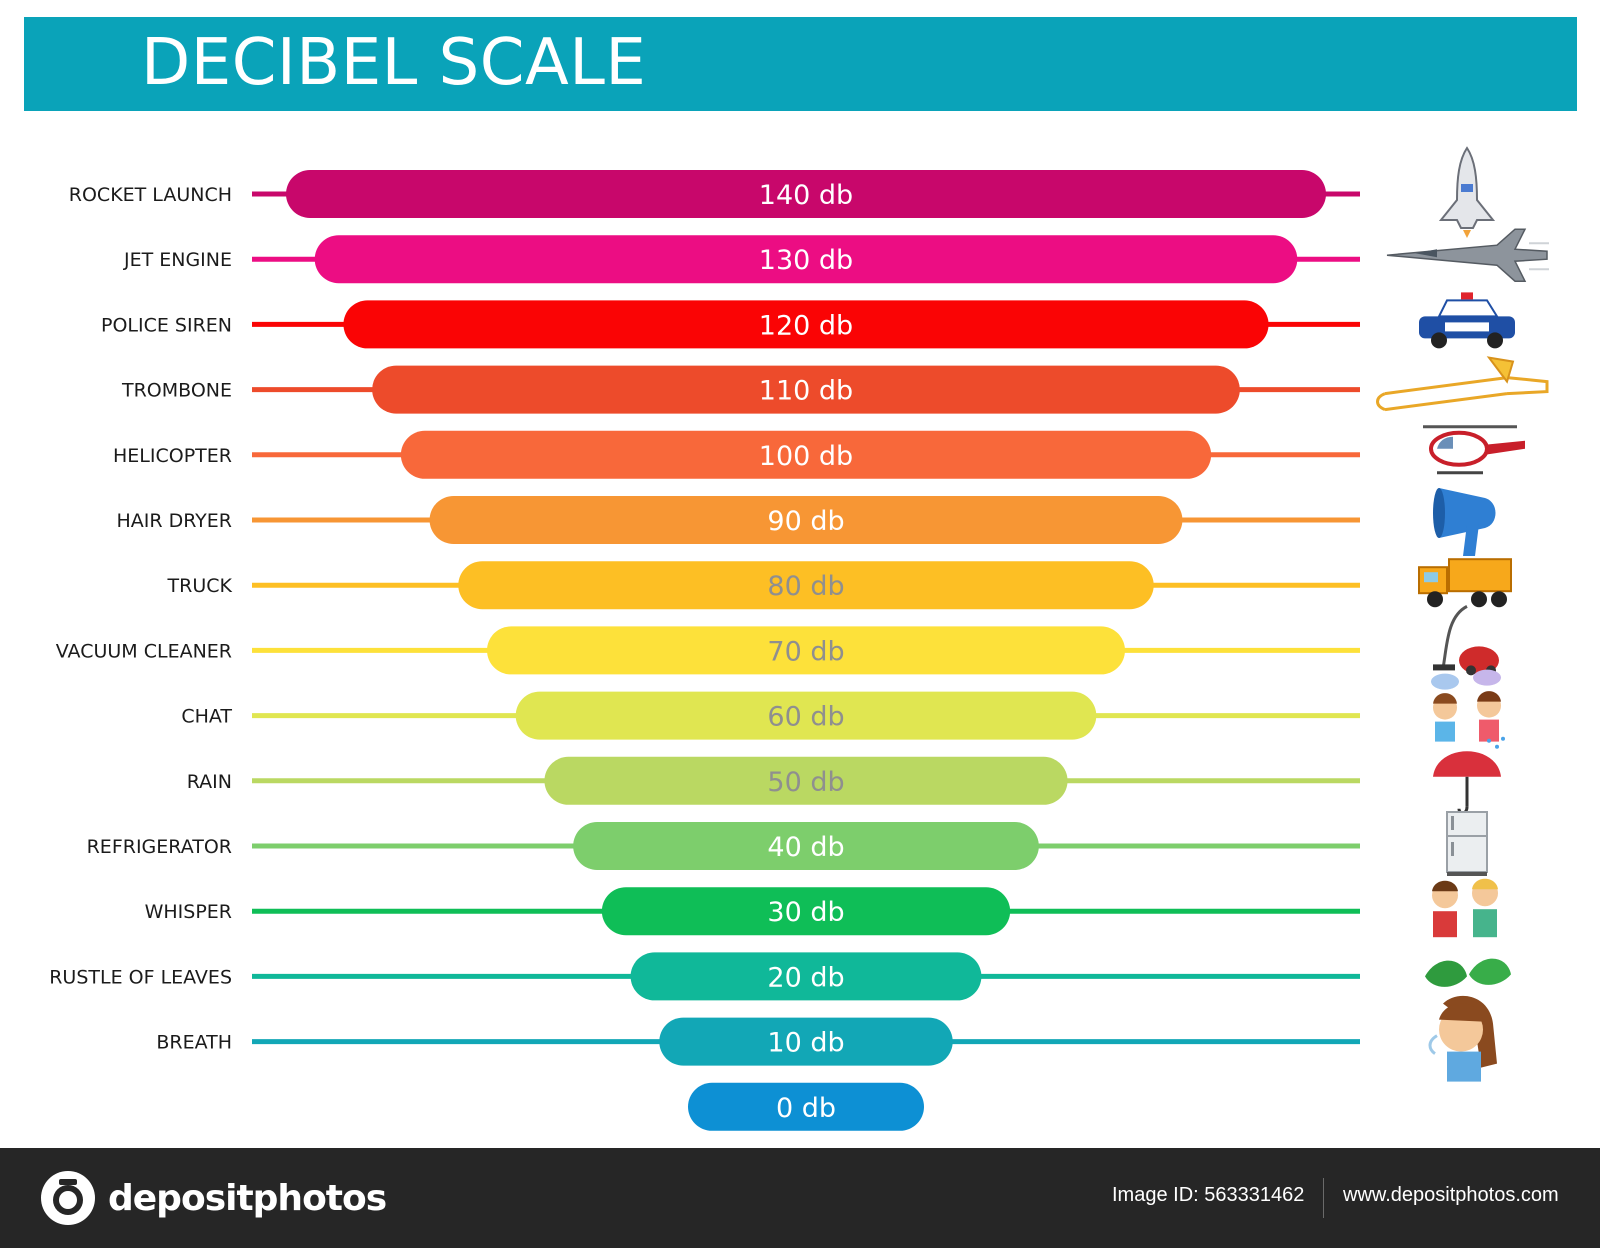 Image resolution: width=1600 pixels, height=1248 pixels. I want to click on value-label: 100 db, so click(806, 456).